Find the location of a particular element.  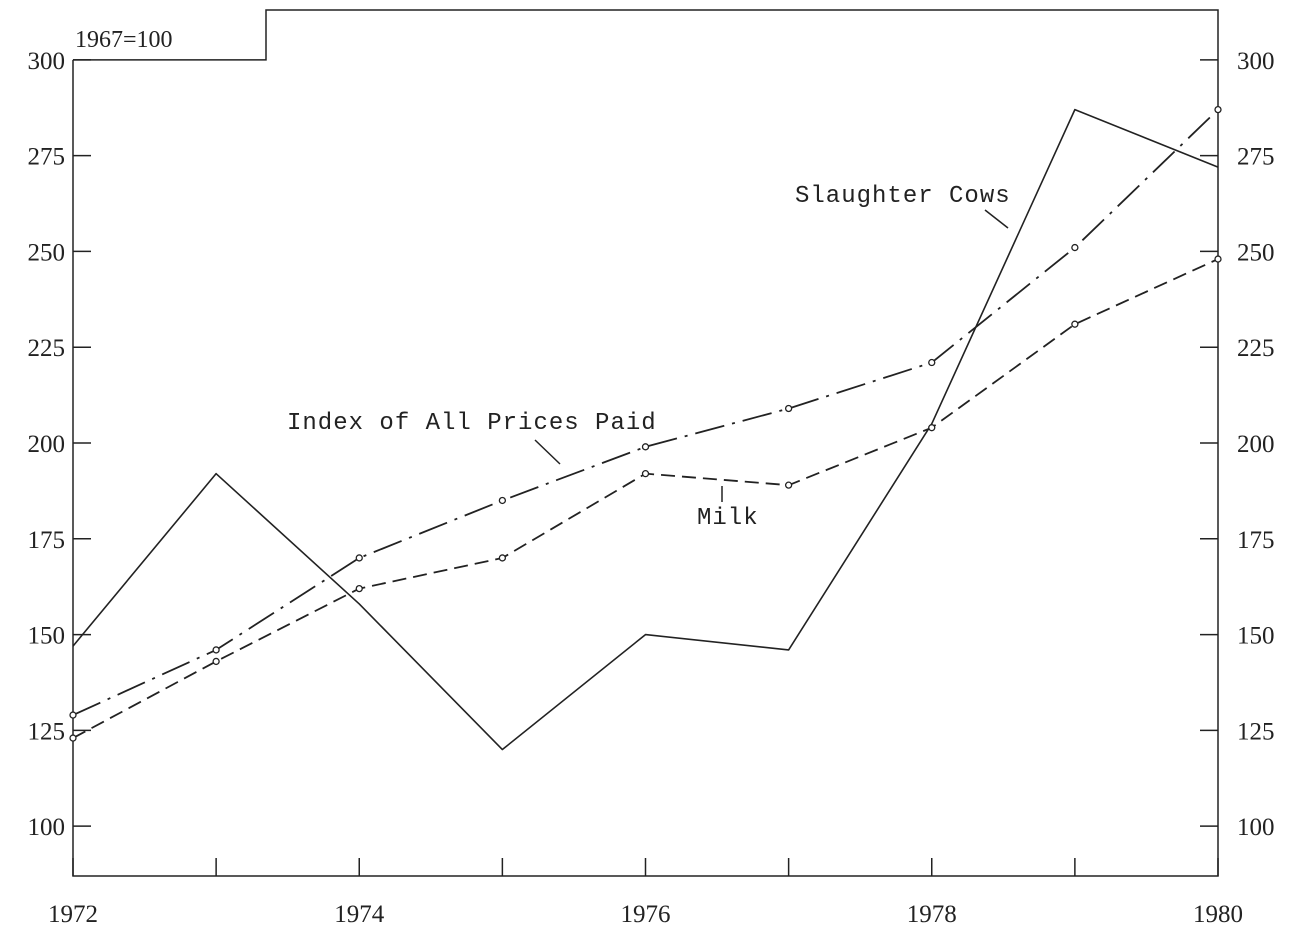

y-tick-label-left: 200 is located at coordinates (47, 444).